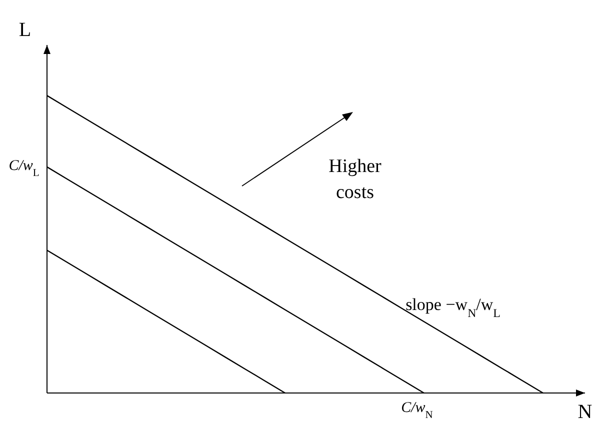 The image size is (595, 430). What do you see at coordinates (24, 168) in the screenshot?
I see `text: C/w$_{L}$` at bounding box center [24, 168].